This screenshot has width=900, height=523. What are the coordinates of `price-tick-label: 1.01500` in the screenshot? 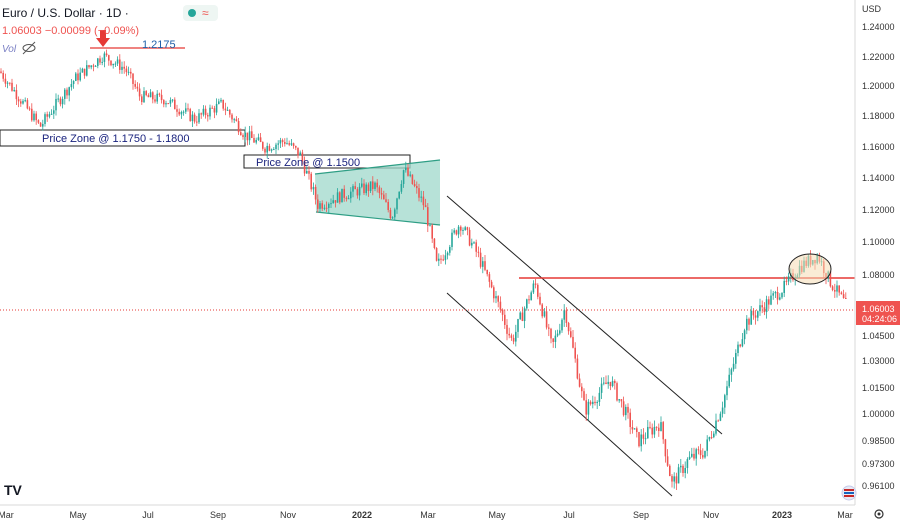 It's located at (878, 388).